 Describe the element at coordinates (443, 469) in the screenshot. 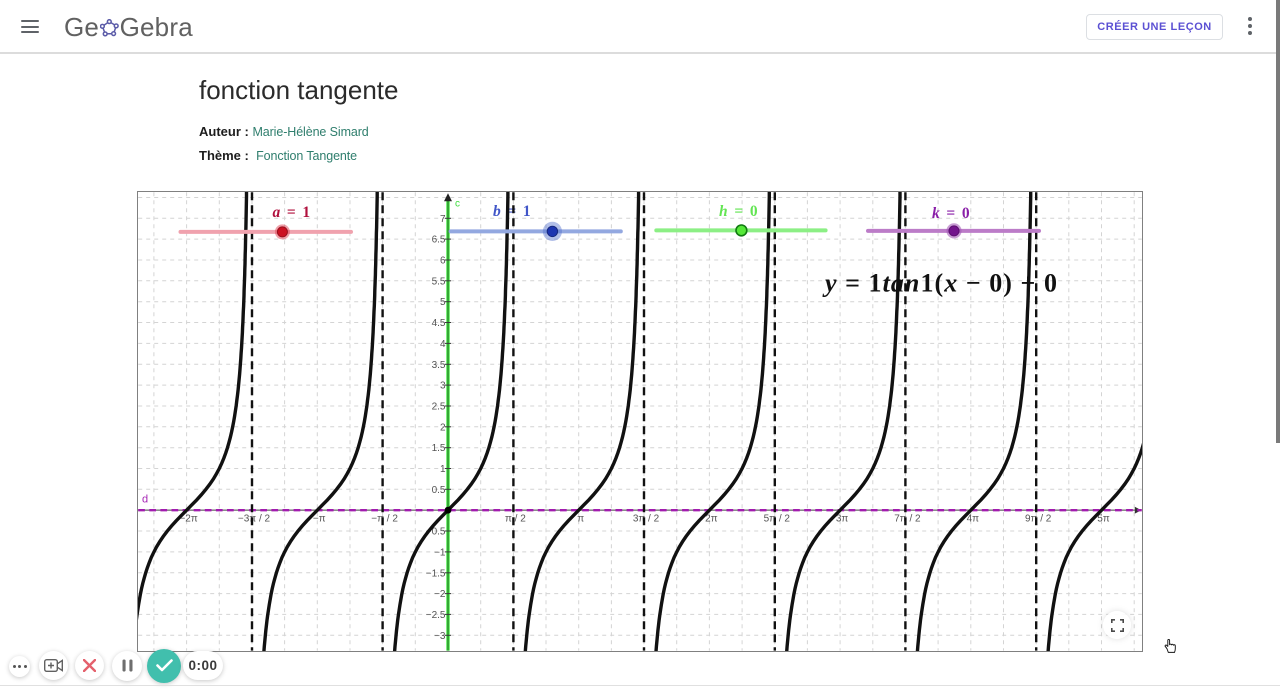

I see `svg-text: 1` at that location.